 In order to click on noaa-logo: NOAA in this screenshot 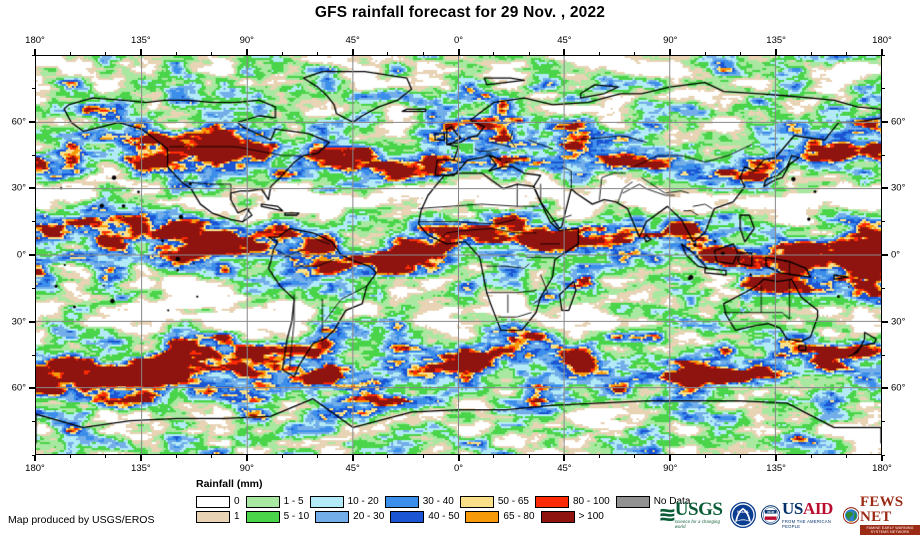, I will do `click(742, 515)`.